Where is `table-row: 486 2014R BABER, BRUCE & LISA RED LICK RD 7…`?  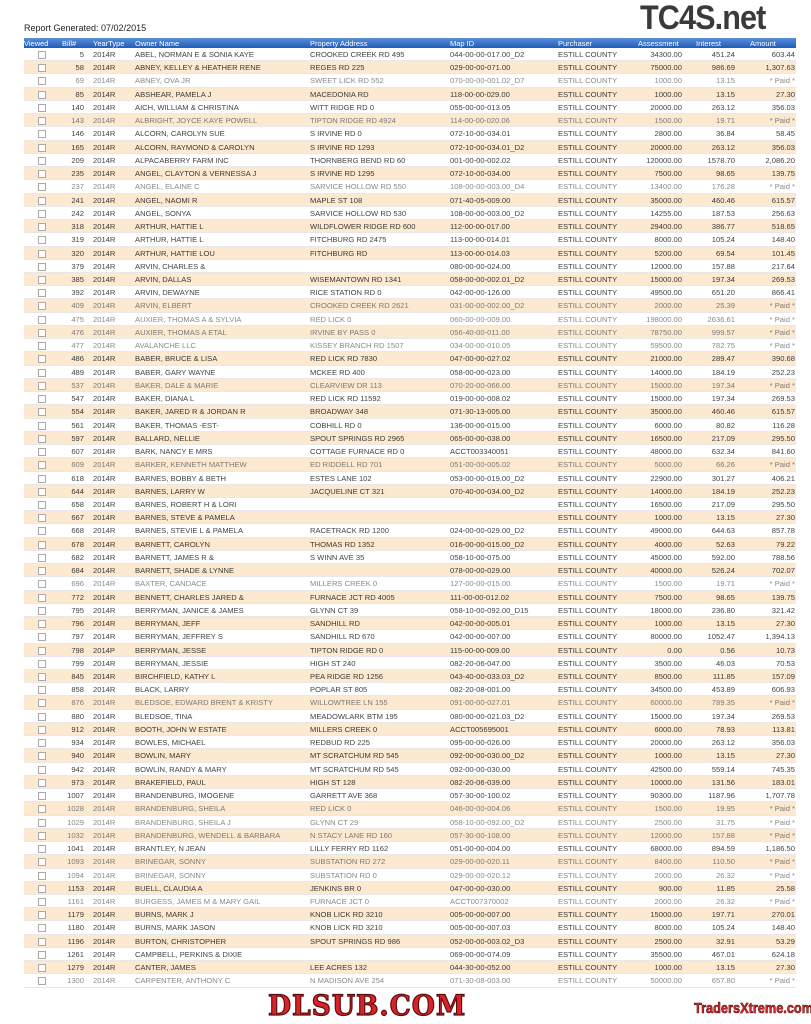 table-row: 486 2014R BABER, BRUCE & LISA RED LICK RD 7… is located at coordinates (410, 359).